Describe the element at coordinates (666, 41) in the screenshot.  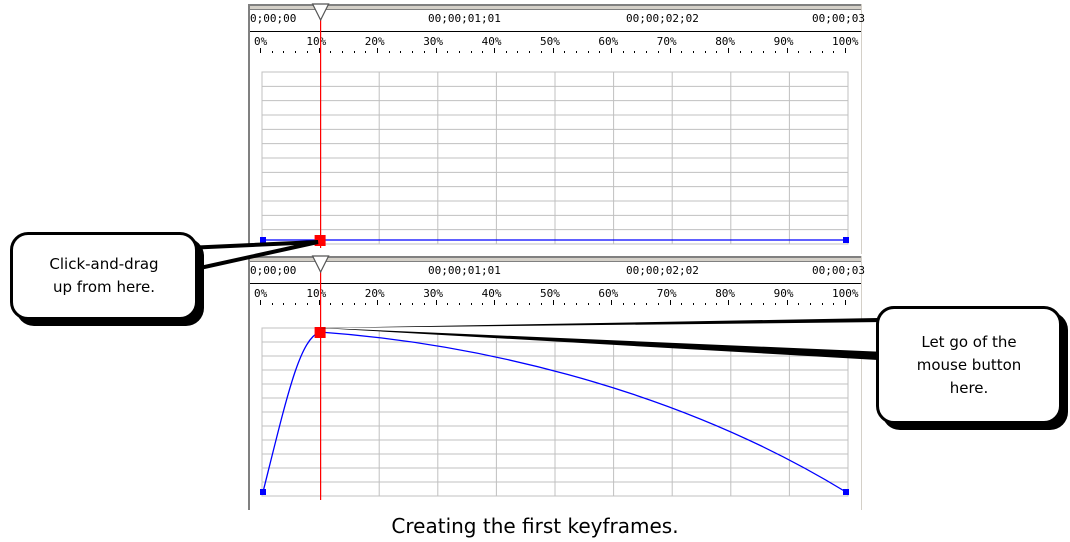
I see `percent-label: 70%` at that location.